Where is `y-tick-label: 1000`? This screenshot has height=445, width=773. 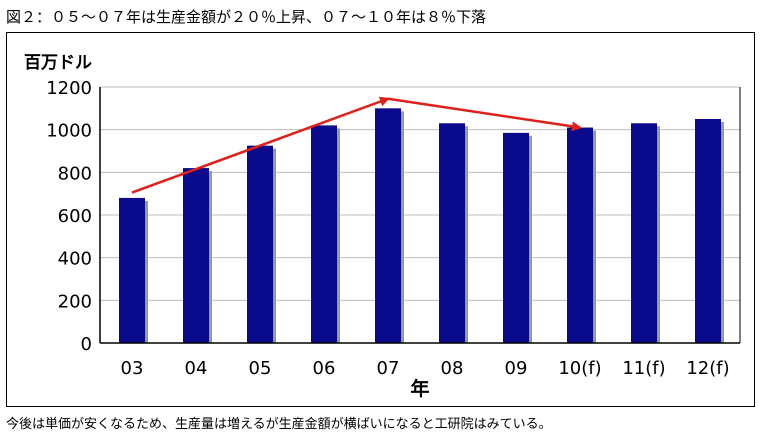 y-tick-label: 1000 is located at coordinates (69, 131).